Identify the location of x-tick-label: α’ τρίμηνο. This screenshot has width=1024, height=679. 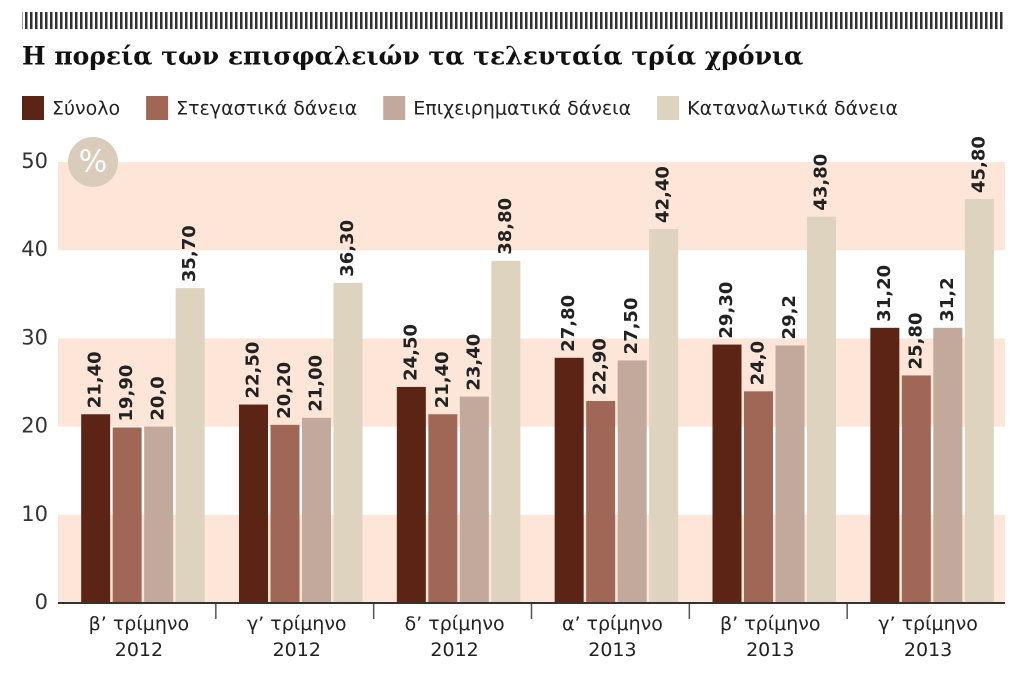
(612, 624).